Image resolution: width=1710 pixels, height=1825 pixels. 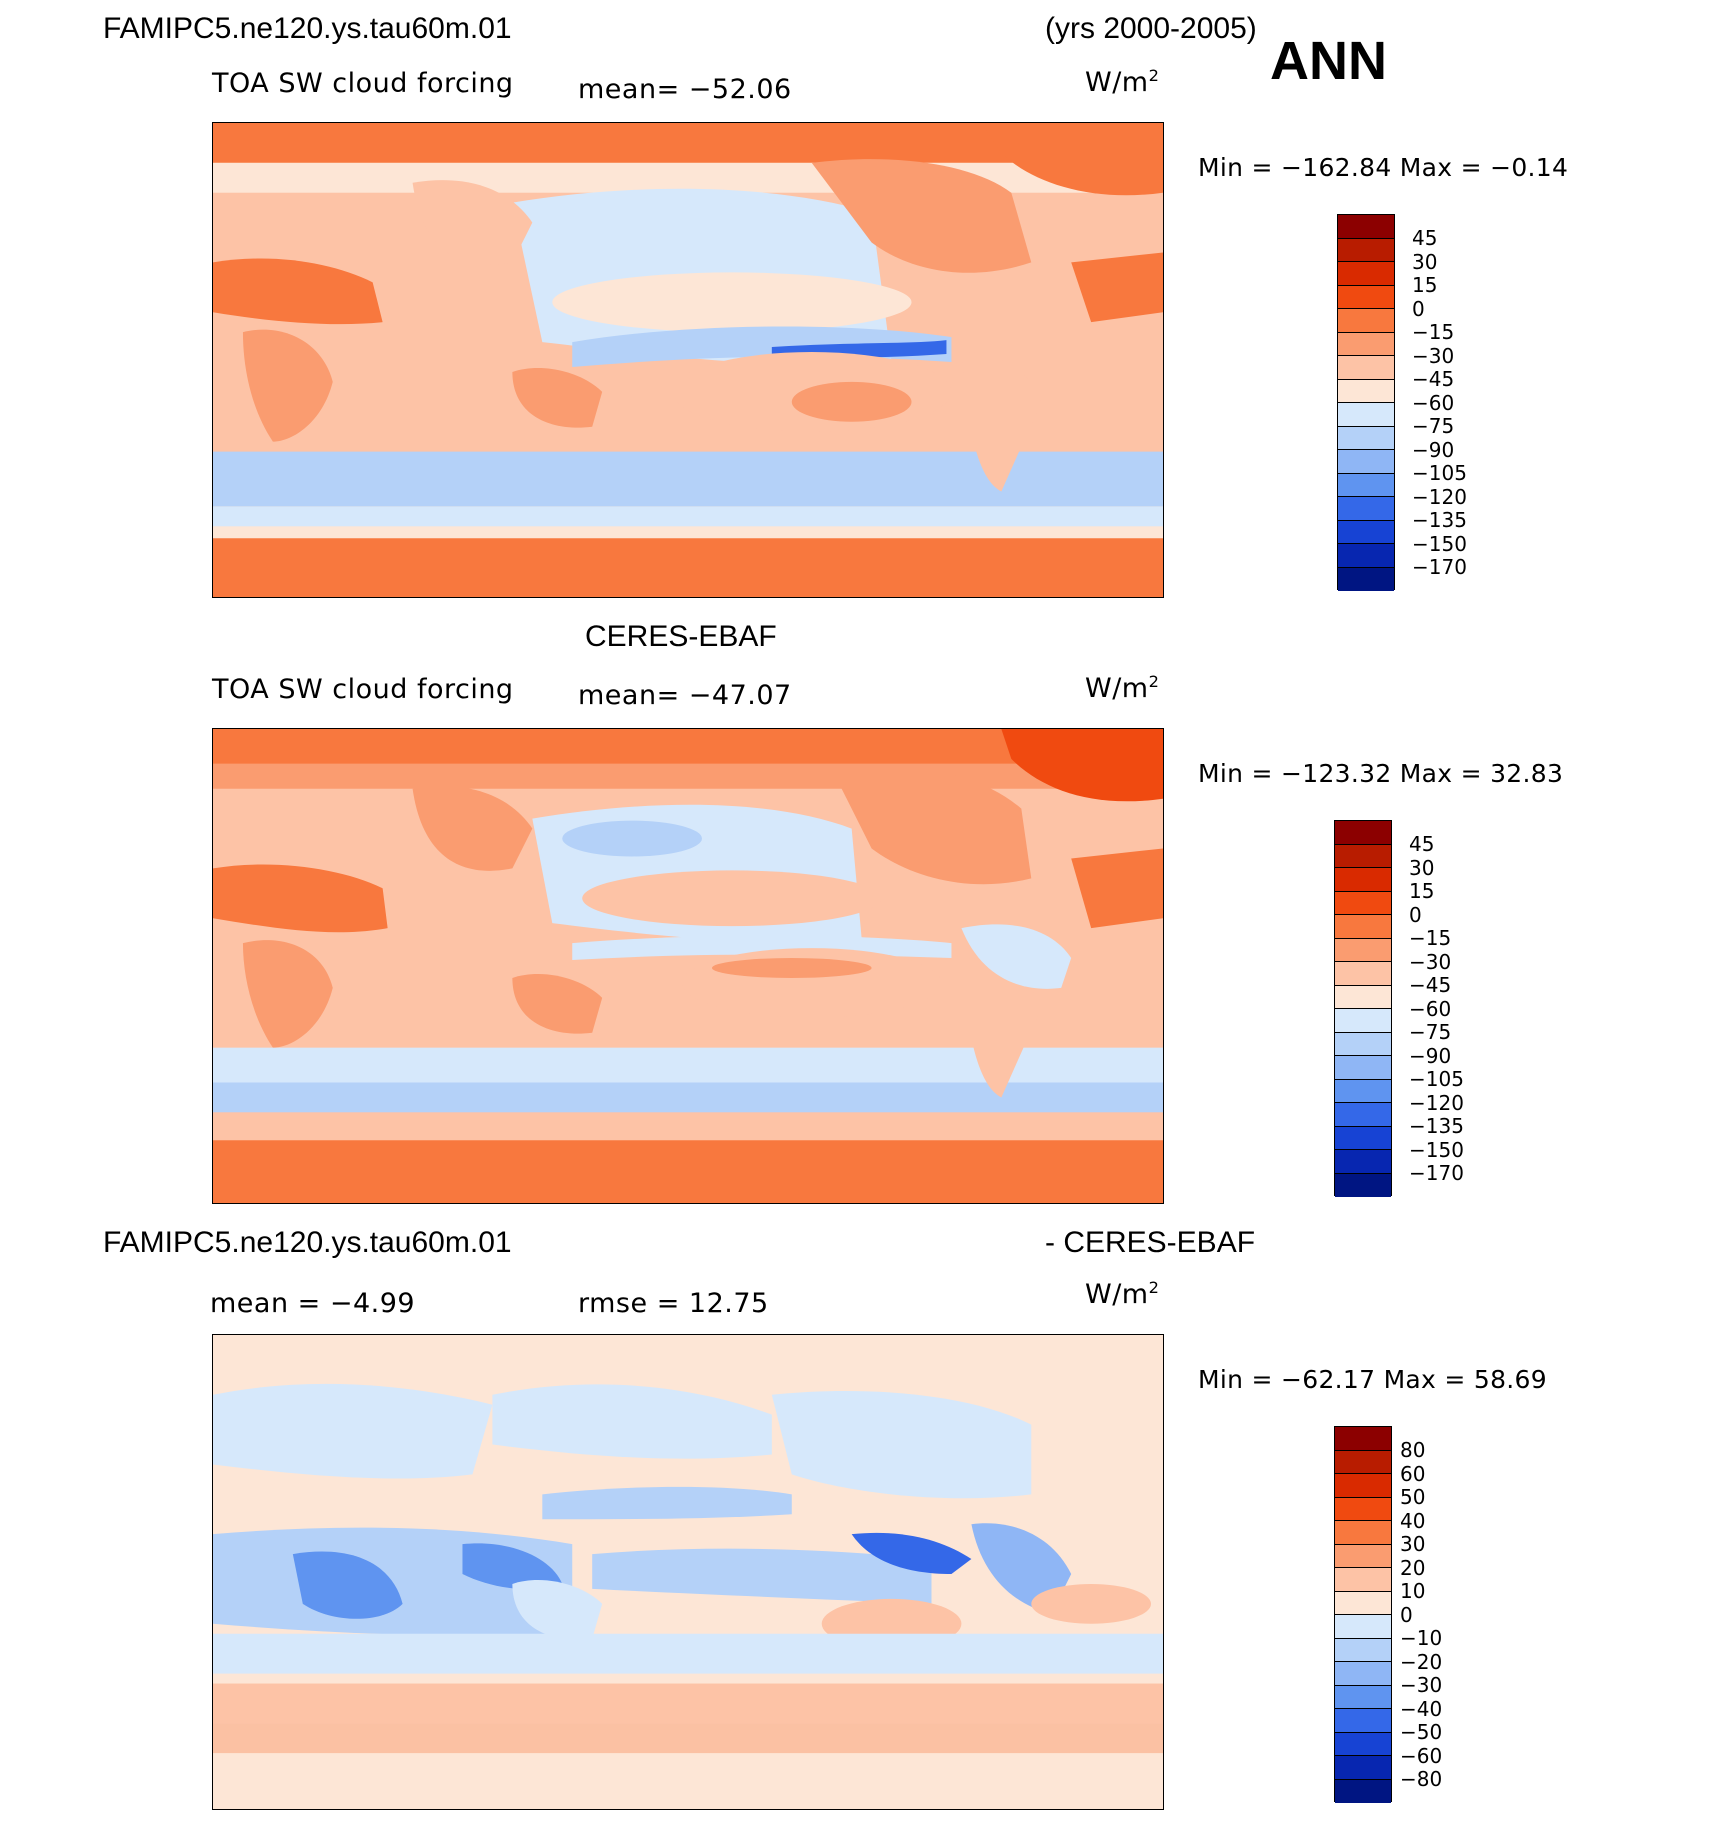 What do you see at coordinates (1421, 1755) in the screenshot?
I see `colorbar-tick-label: −60` at bounding box center [1421, 1755].